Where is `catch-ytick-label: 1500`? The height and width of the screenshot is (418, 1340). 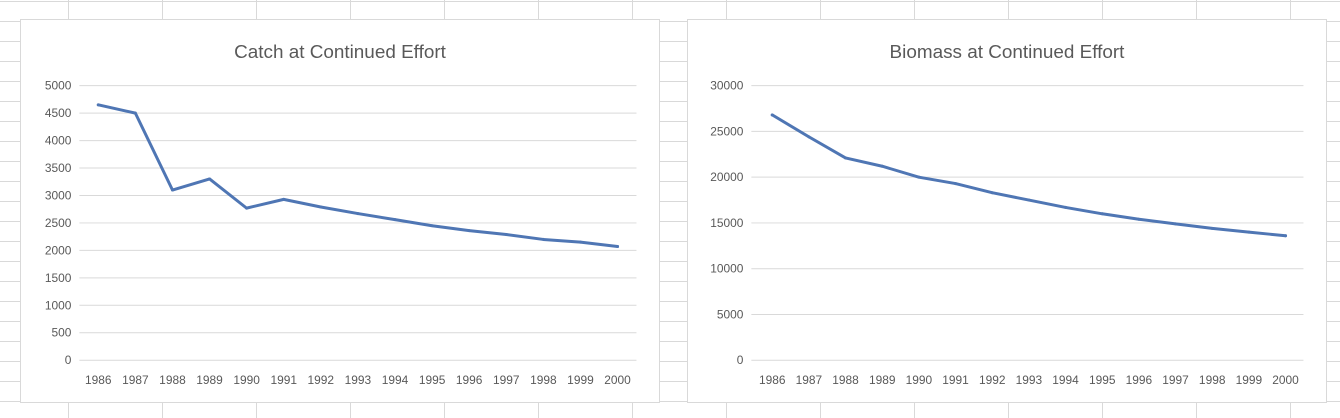 catch-ytick-label: 1500 is located at coordinates (58, 278).